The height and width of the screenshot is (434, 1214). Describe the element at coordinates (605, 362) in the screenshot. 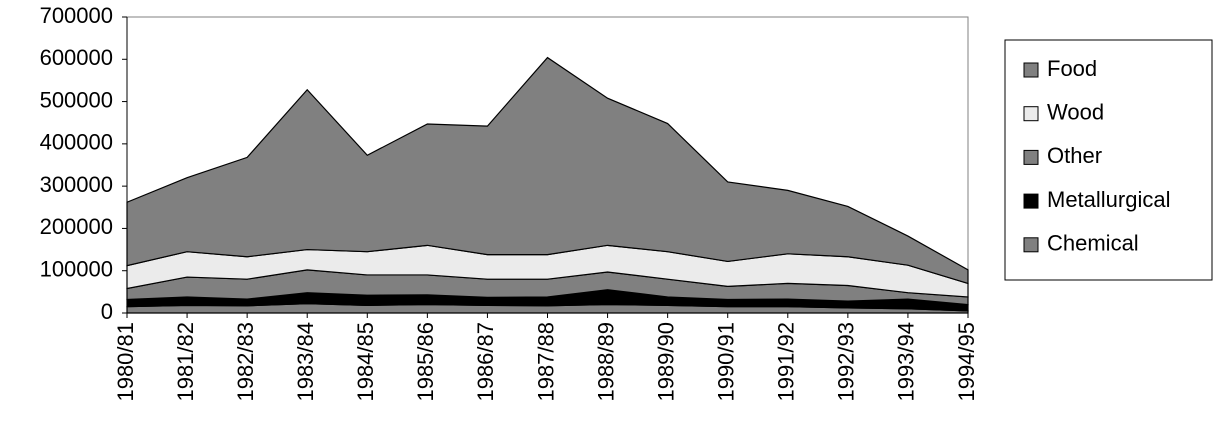

I see `x-tick-label: 1988/89` at that location.